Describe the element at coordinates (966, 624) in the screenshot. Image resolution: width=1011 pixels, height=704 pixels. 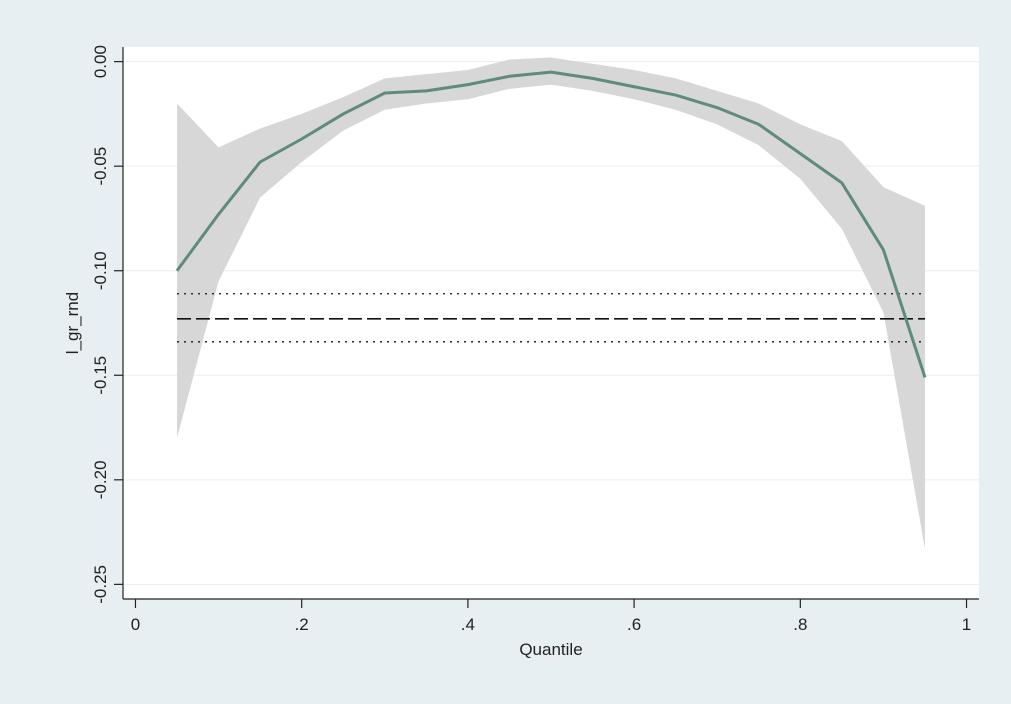
I see `x-tick-label-5: 1` at that location.